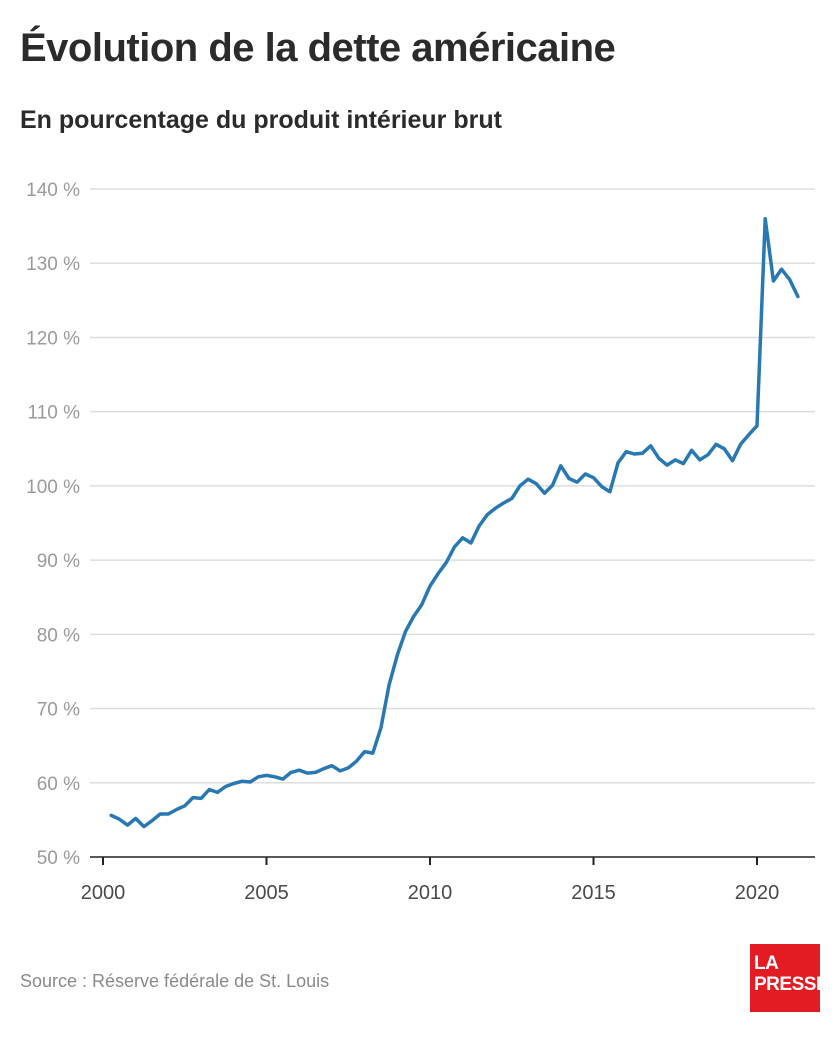  What do you see at coordinates (58, 561) in the screenshot?
I see `y-tick-label: 90 %` at bounding box center [58, 561].